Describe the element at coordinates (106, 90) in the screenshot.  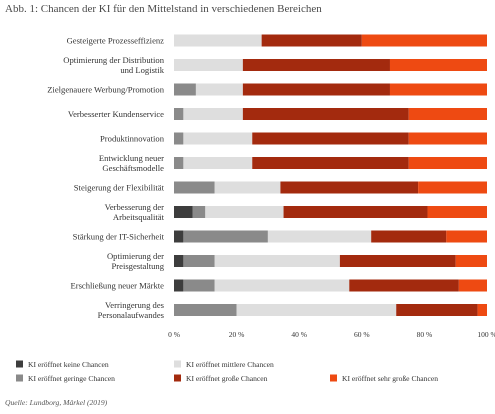
I see `category-label: Zielgenauere Werbung/Promotion` at that location.